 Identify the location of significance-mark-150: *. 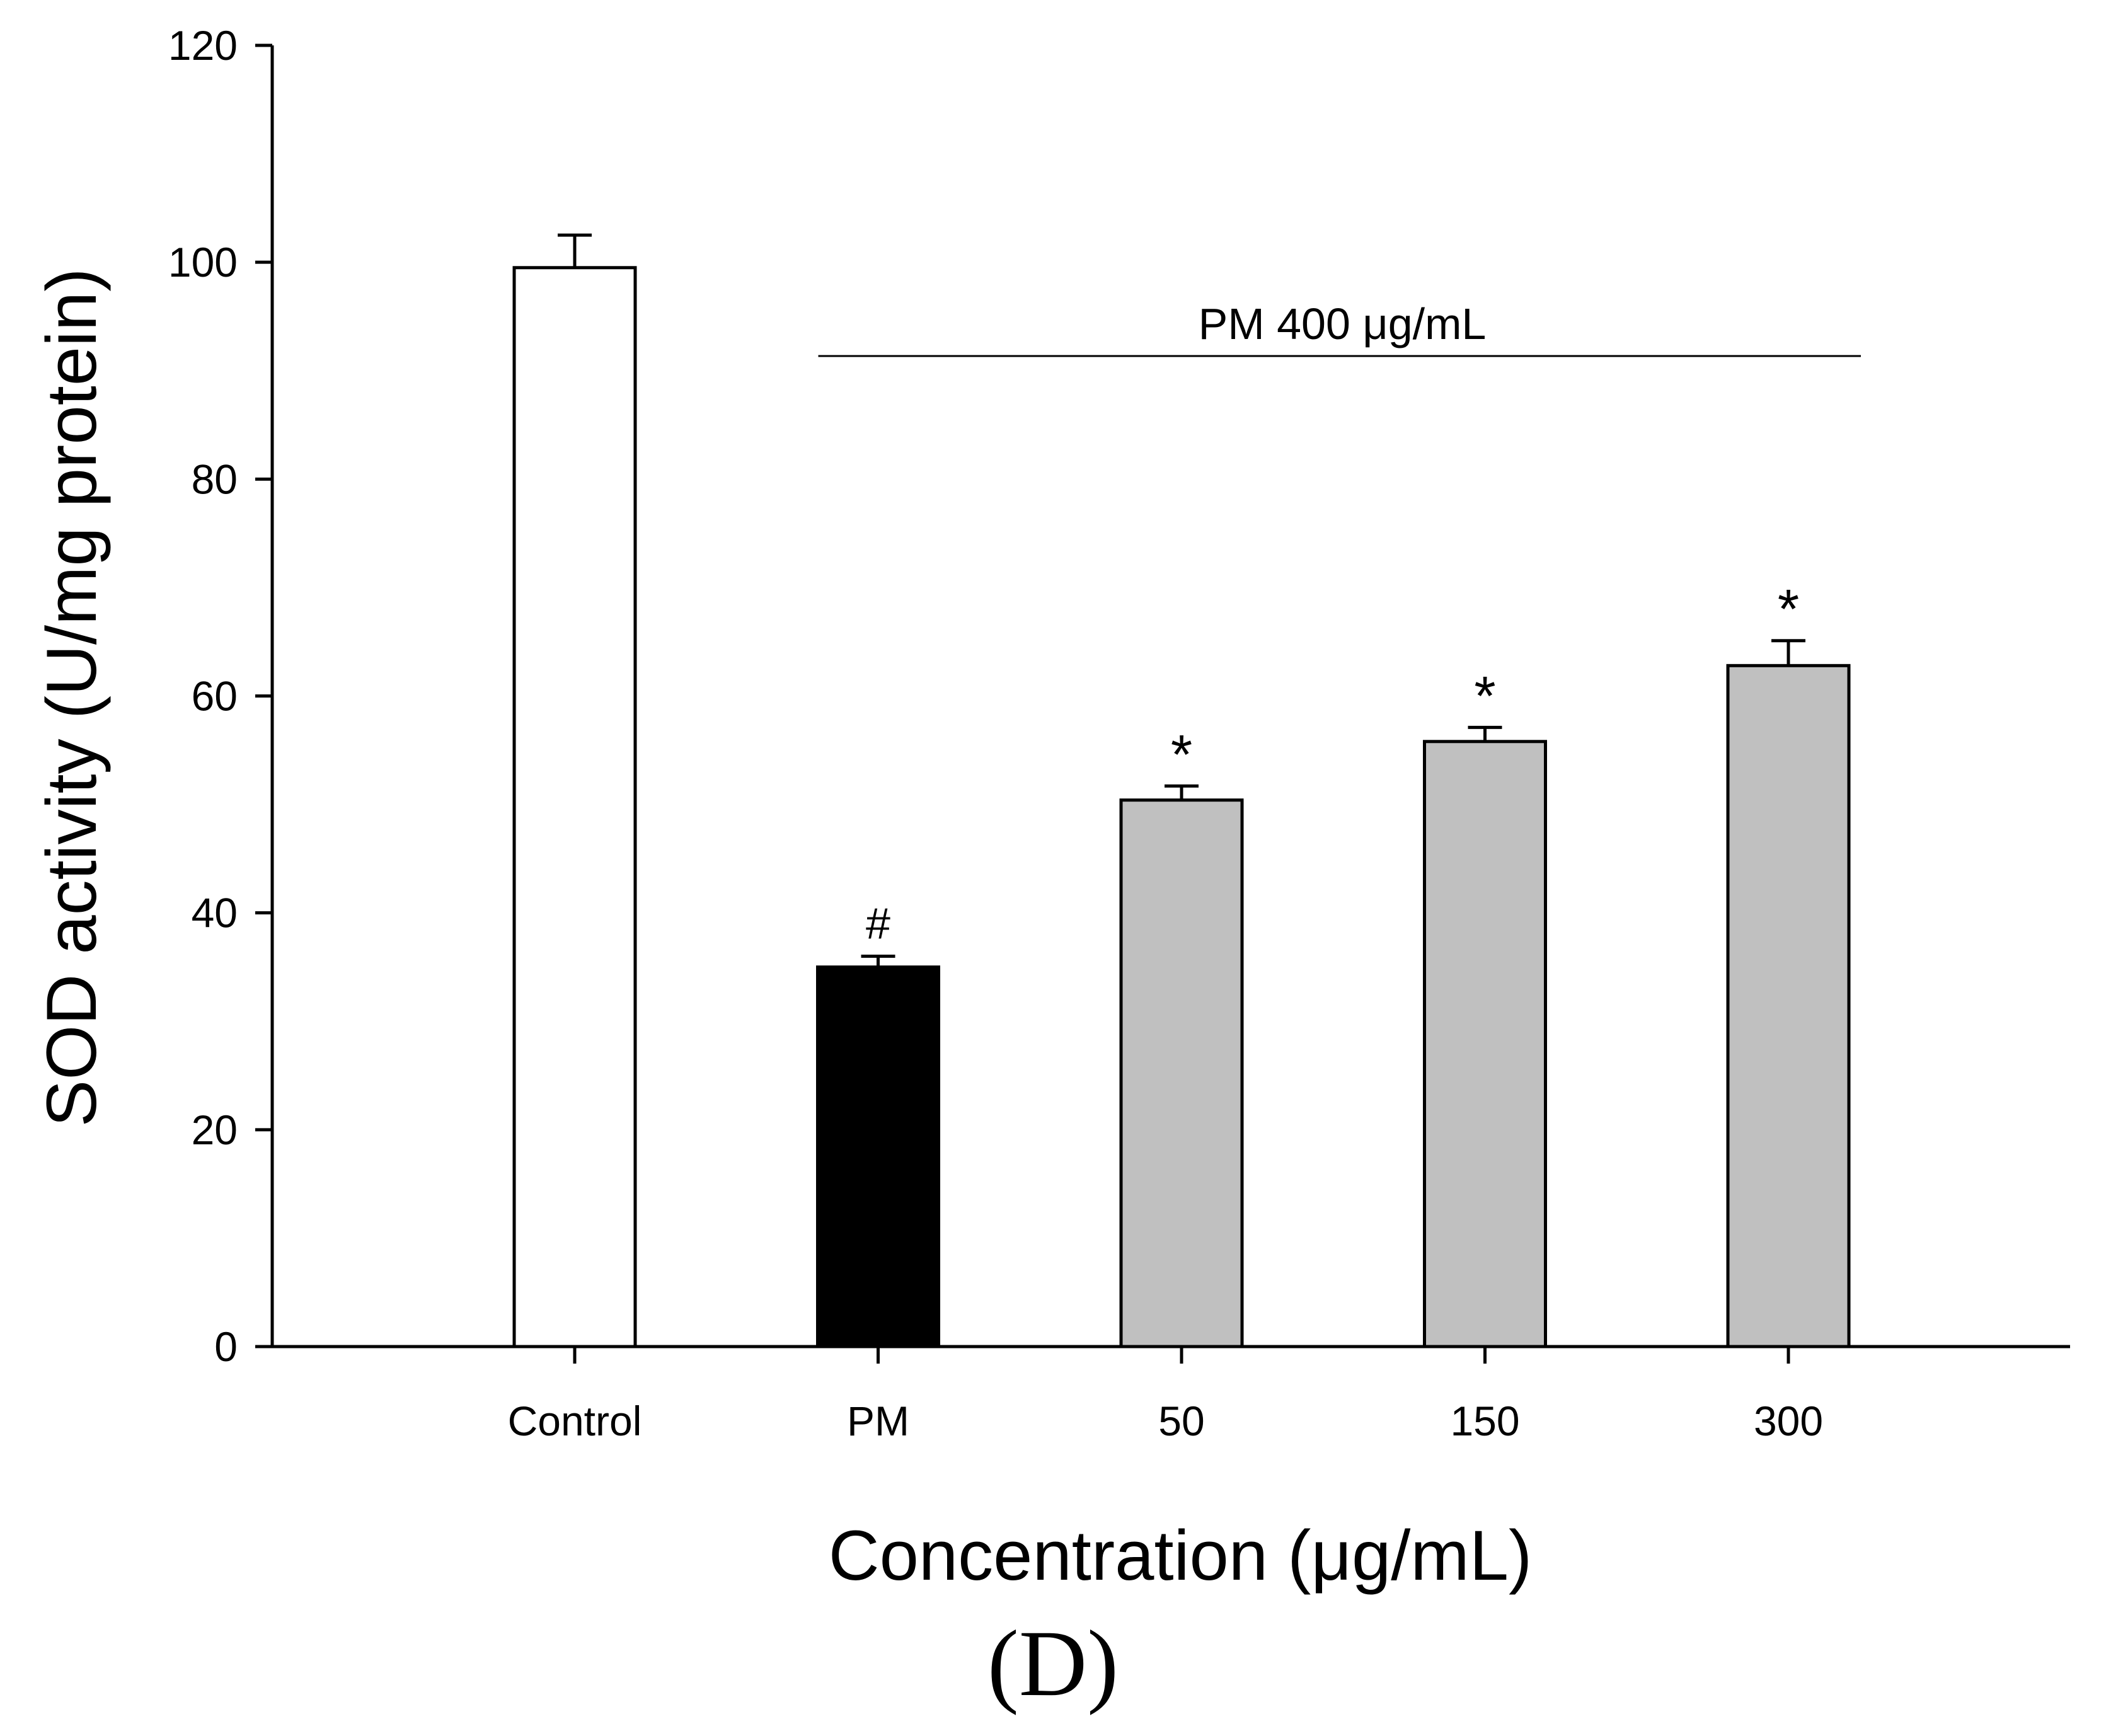
(1484, 695).